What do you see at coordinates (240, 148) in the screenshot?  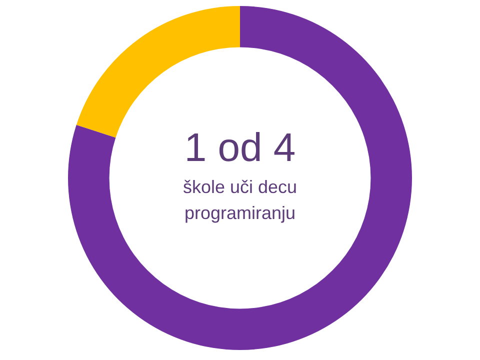 I see `text: 1 od 4` at bounding box center [240, 148].